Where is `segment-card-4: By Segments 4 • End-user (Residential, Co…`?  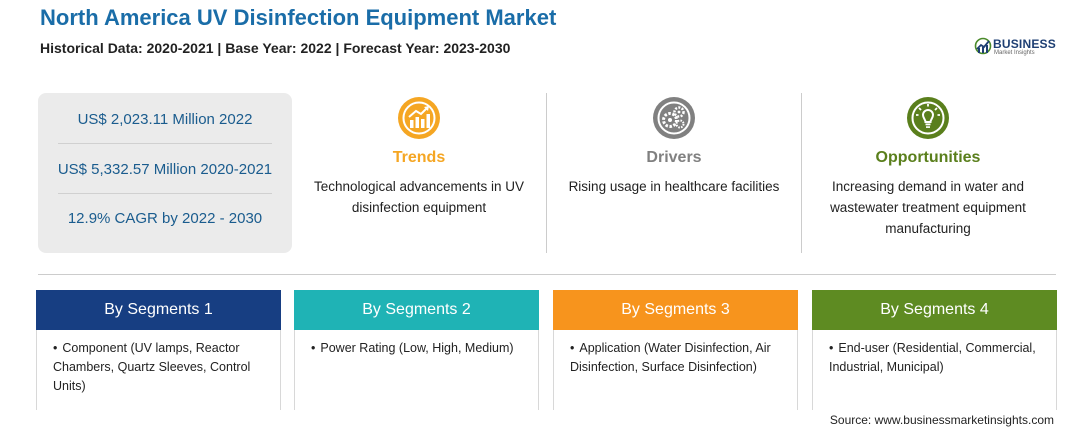 segment-card-4: By Segments 4 • End-user (Residential, Co… is located at coordinates (934, 350).